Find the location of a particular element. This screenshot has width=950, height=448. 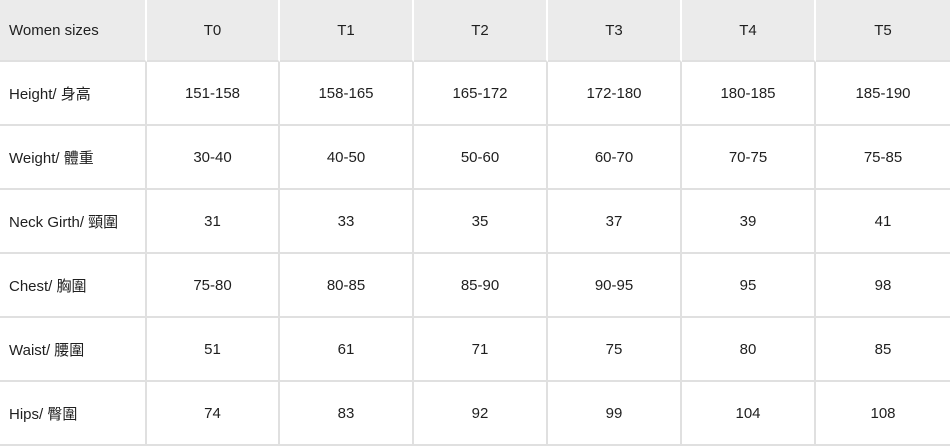

table-cell: 75 is located at coordinates (615, 350).